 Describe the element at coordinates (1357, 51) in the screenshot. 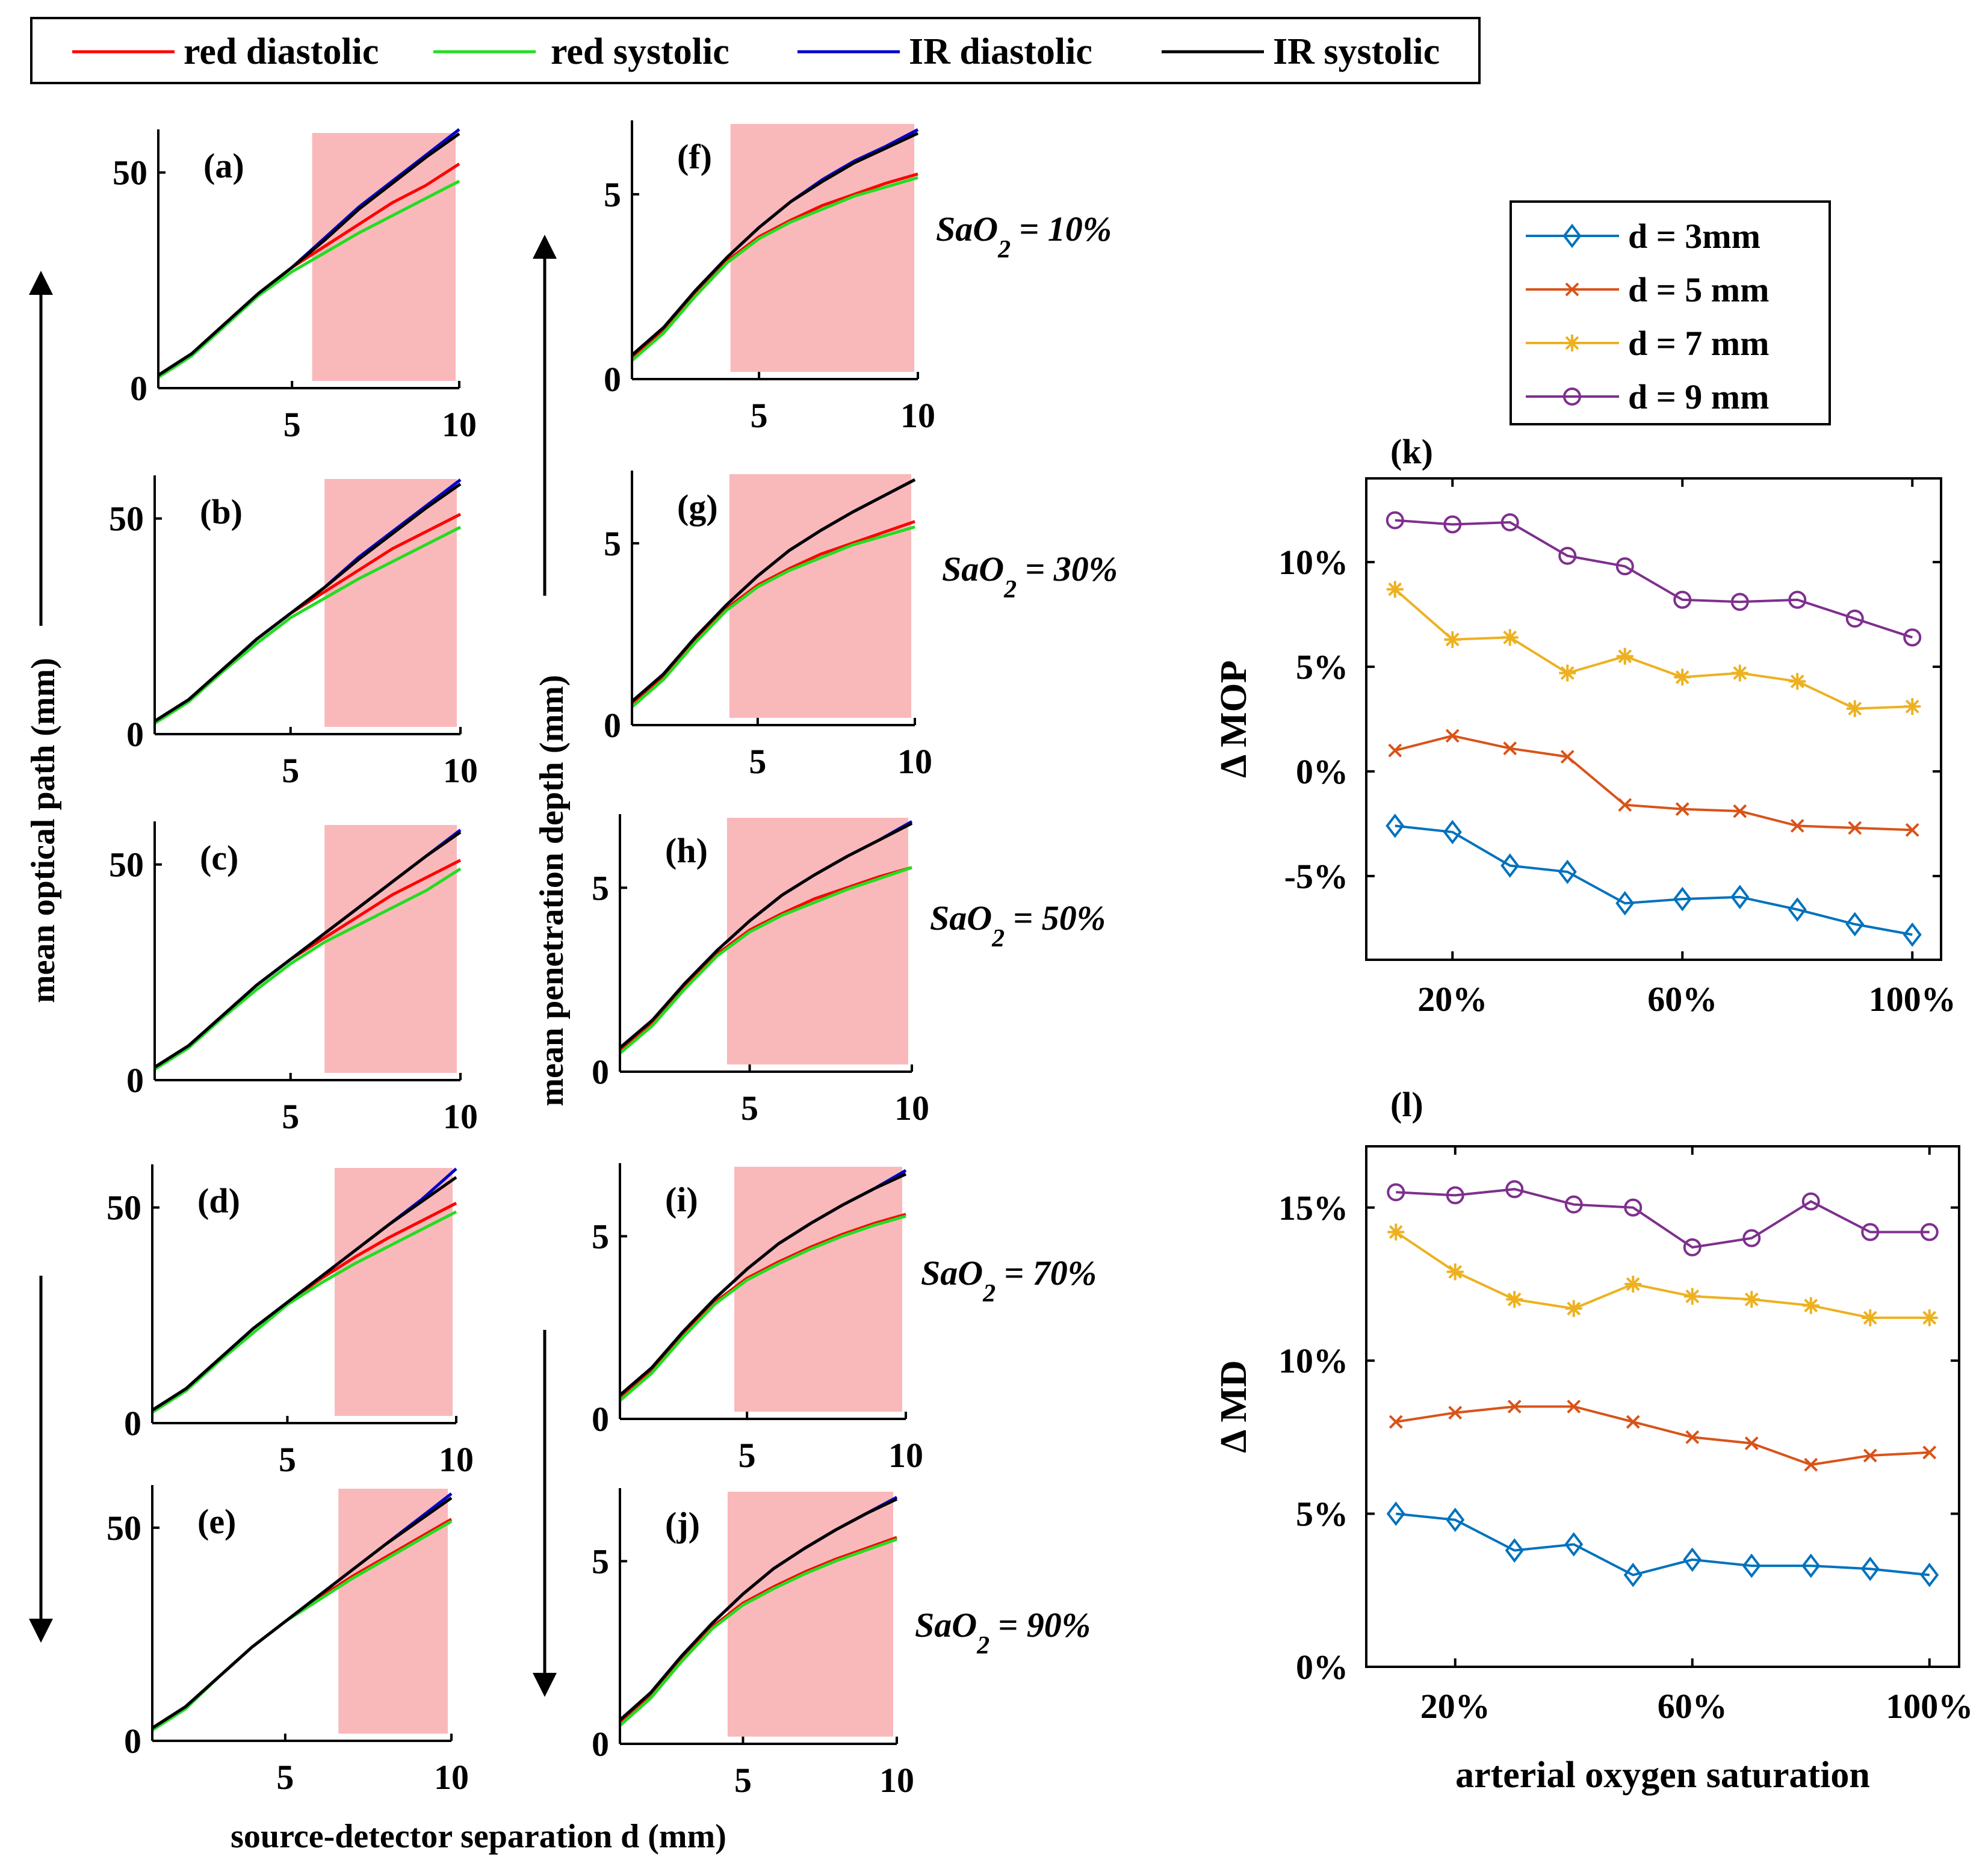

I see `legend-label-ir-systolic: IR systolic` at that location.